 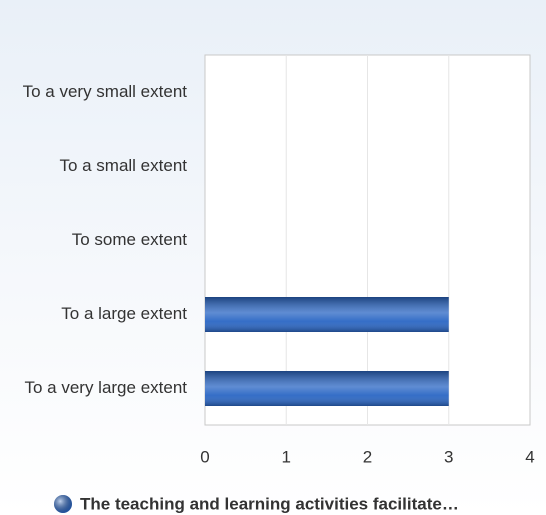 I want to click on x-tick-label: 0, so click(x=204, y=456).